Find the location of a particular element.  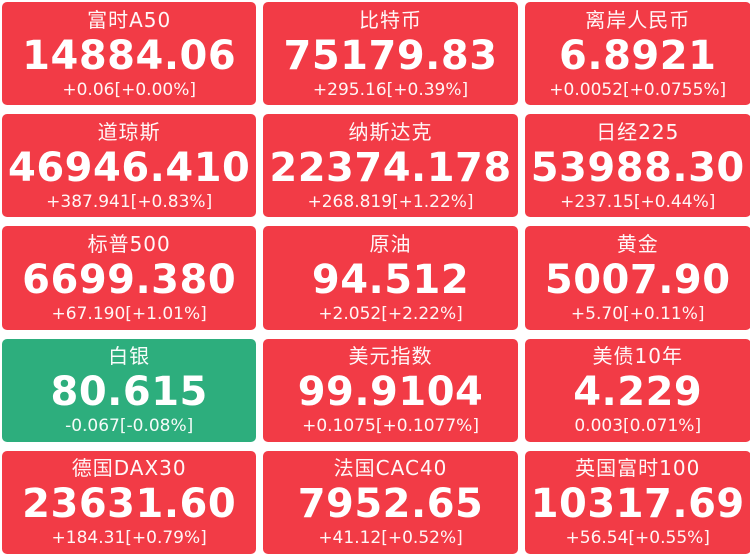

instrument-name: 标普500 is located at coordinates (129, 243).